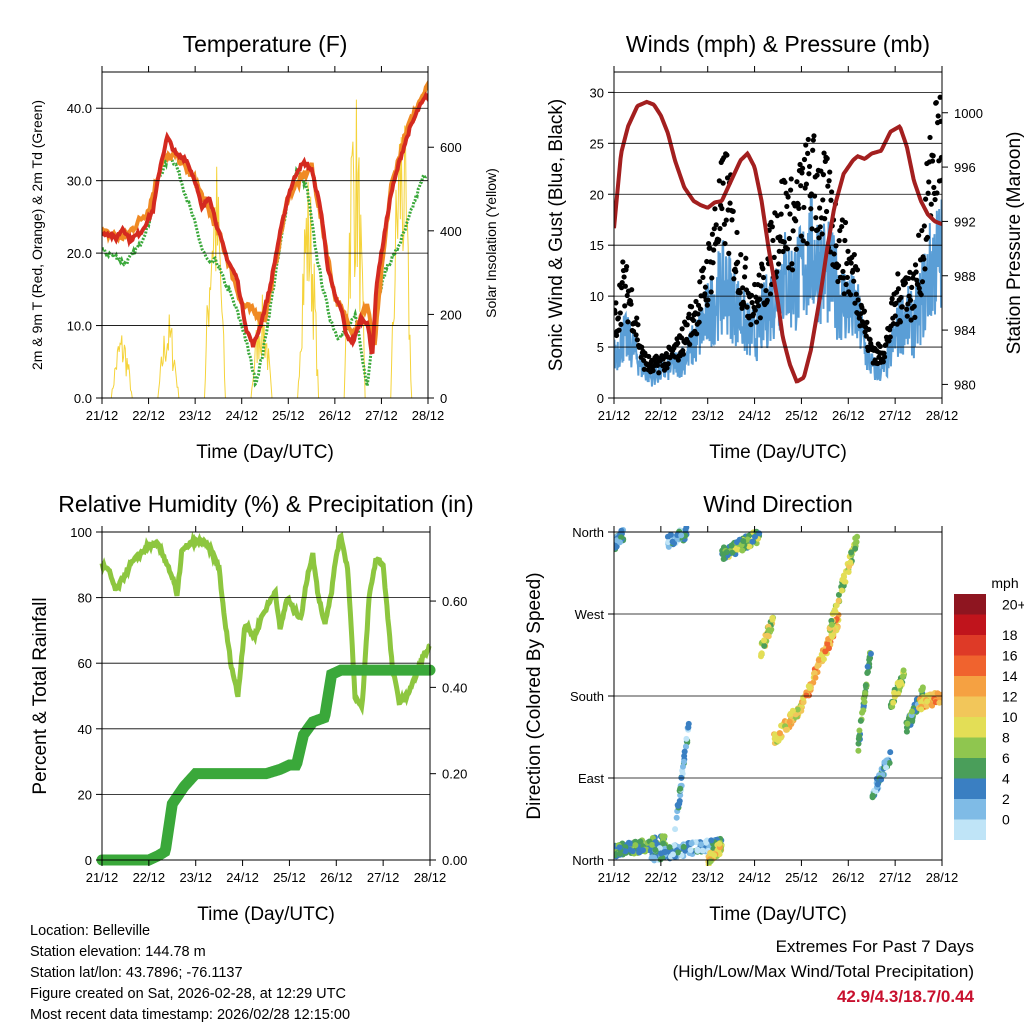 Image resolution: width=1024 pixels, height=1026 pixels. Describe the element at coordinates (266, 765) in the screenshot. I see `precipitation-line` at that location.